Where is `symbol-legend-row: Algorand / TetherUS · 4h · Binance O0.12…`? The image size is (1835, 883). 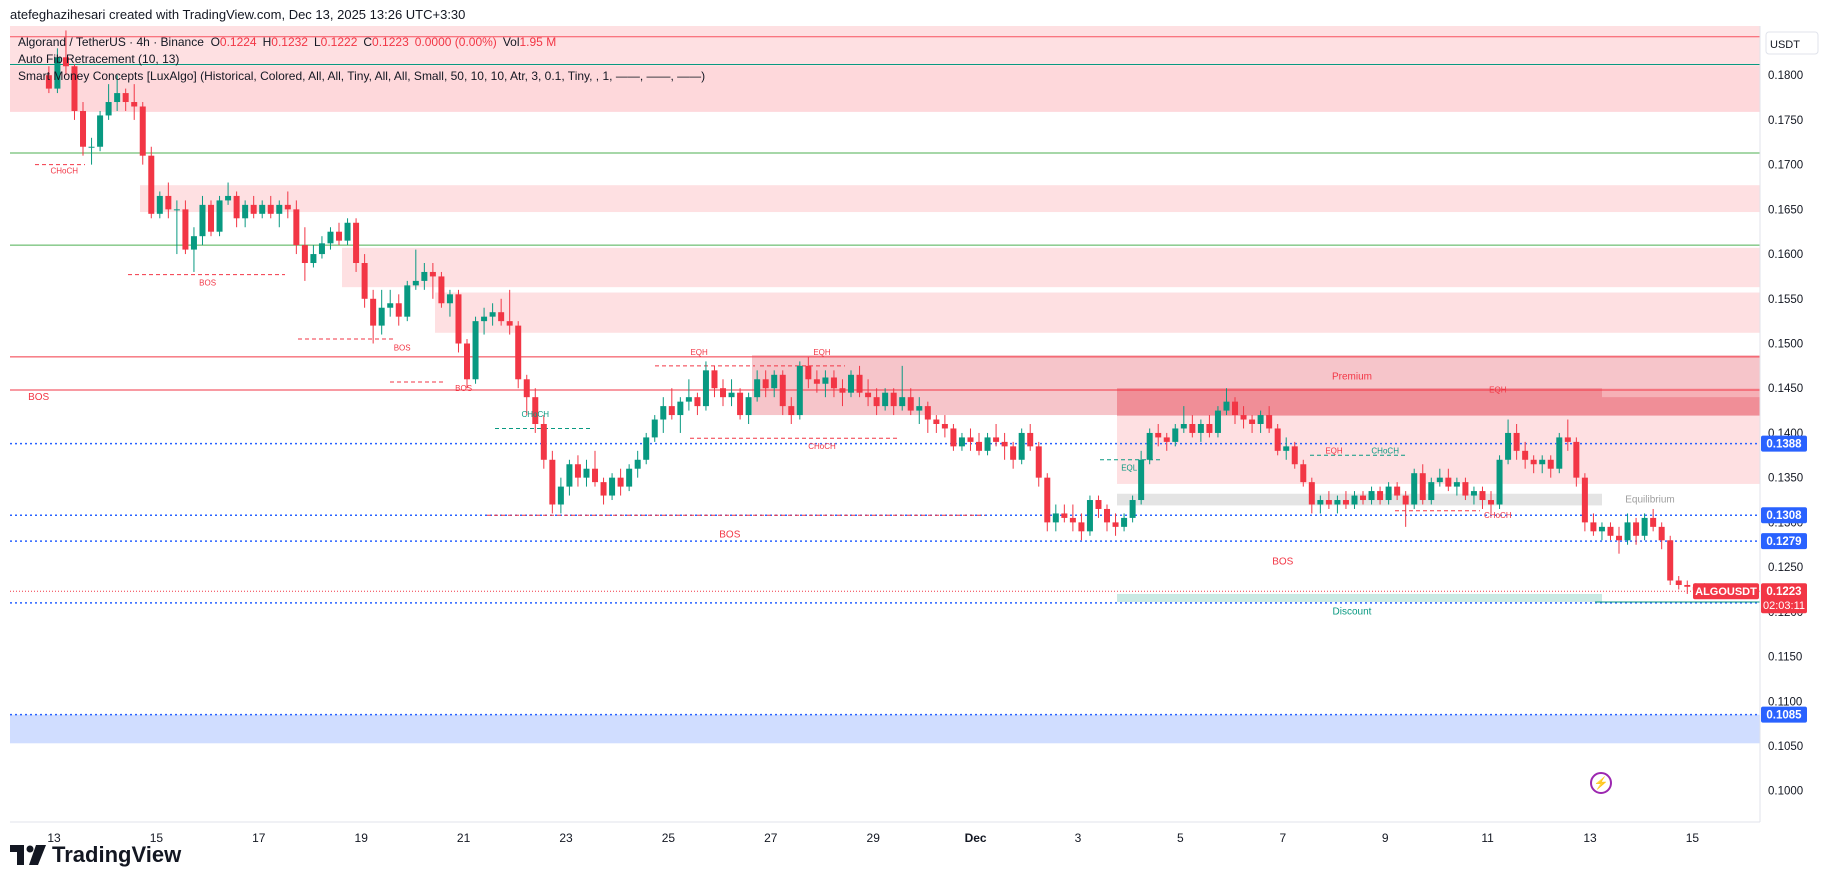 symbol-legend-row: Algorand / TetherUS · 4h · Binance O0.12… is located at coordinates (361, 42).